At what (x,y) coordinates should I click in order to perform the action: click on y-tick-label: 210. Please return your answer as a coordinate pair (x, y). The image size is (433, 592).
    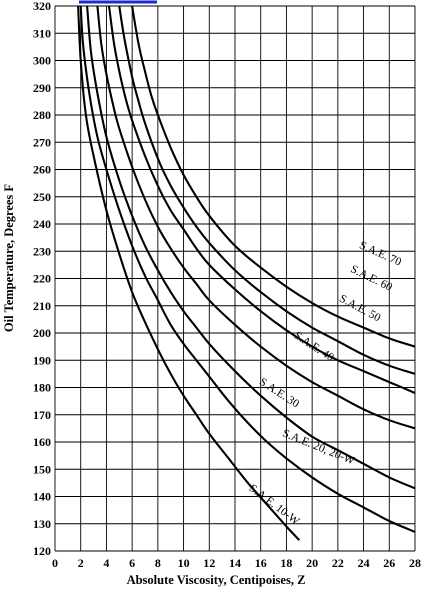
    Looking at the image, I should click on (42, 306).